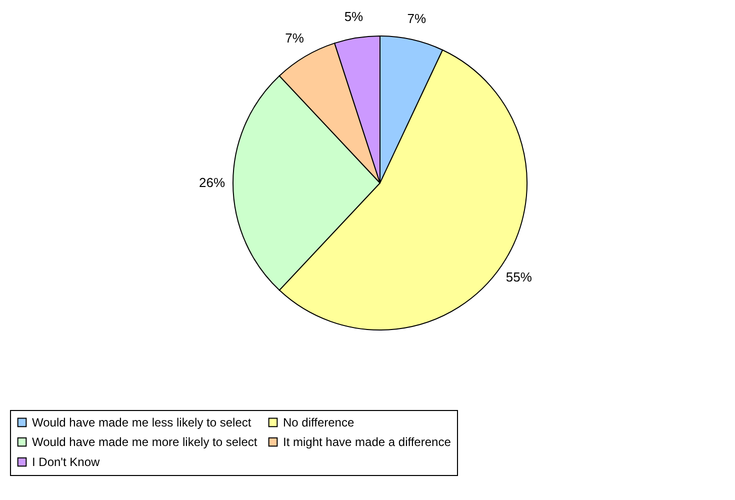 The height and width of the screenshot is (500, 735). I want to click on legend-label: No difference, so click(318, 422).